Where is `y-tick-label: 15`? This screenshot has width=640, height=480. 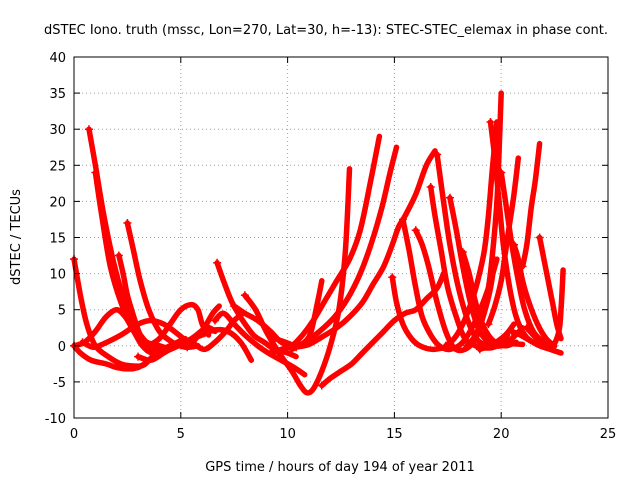 y-tick-label: 15 is located at coordinates (57, 239).